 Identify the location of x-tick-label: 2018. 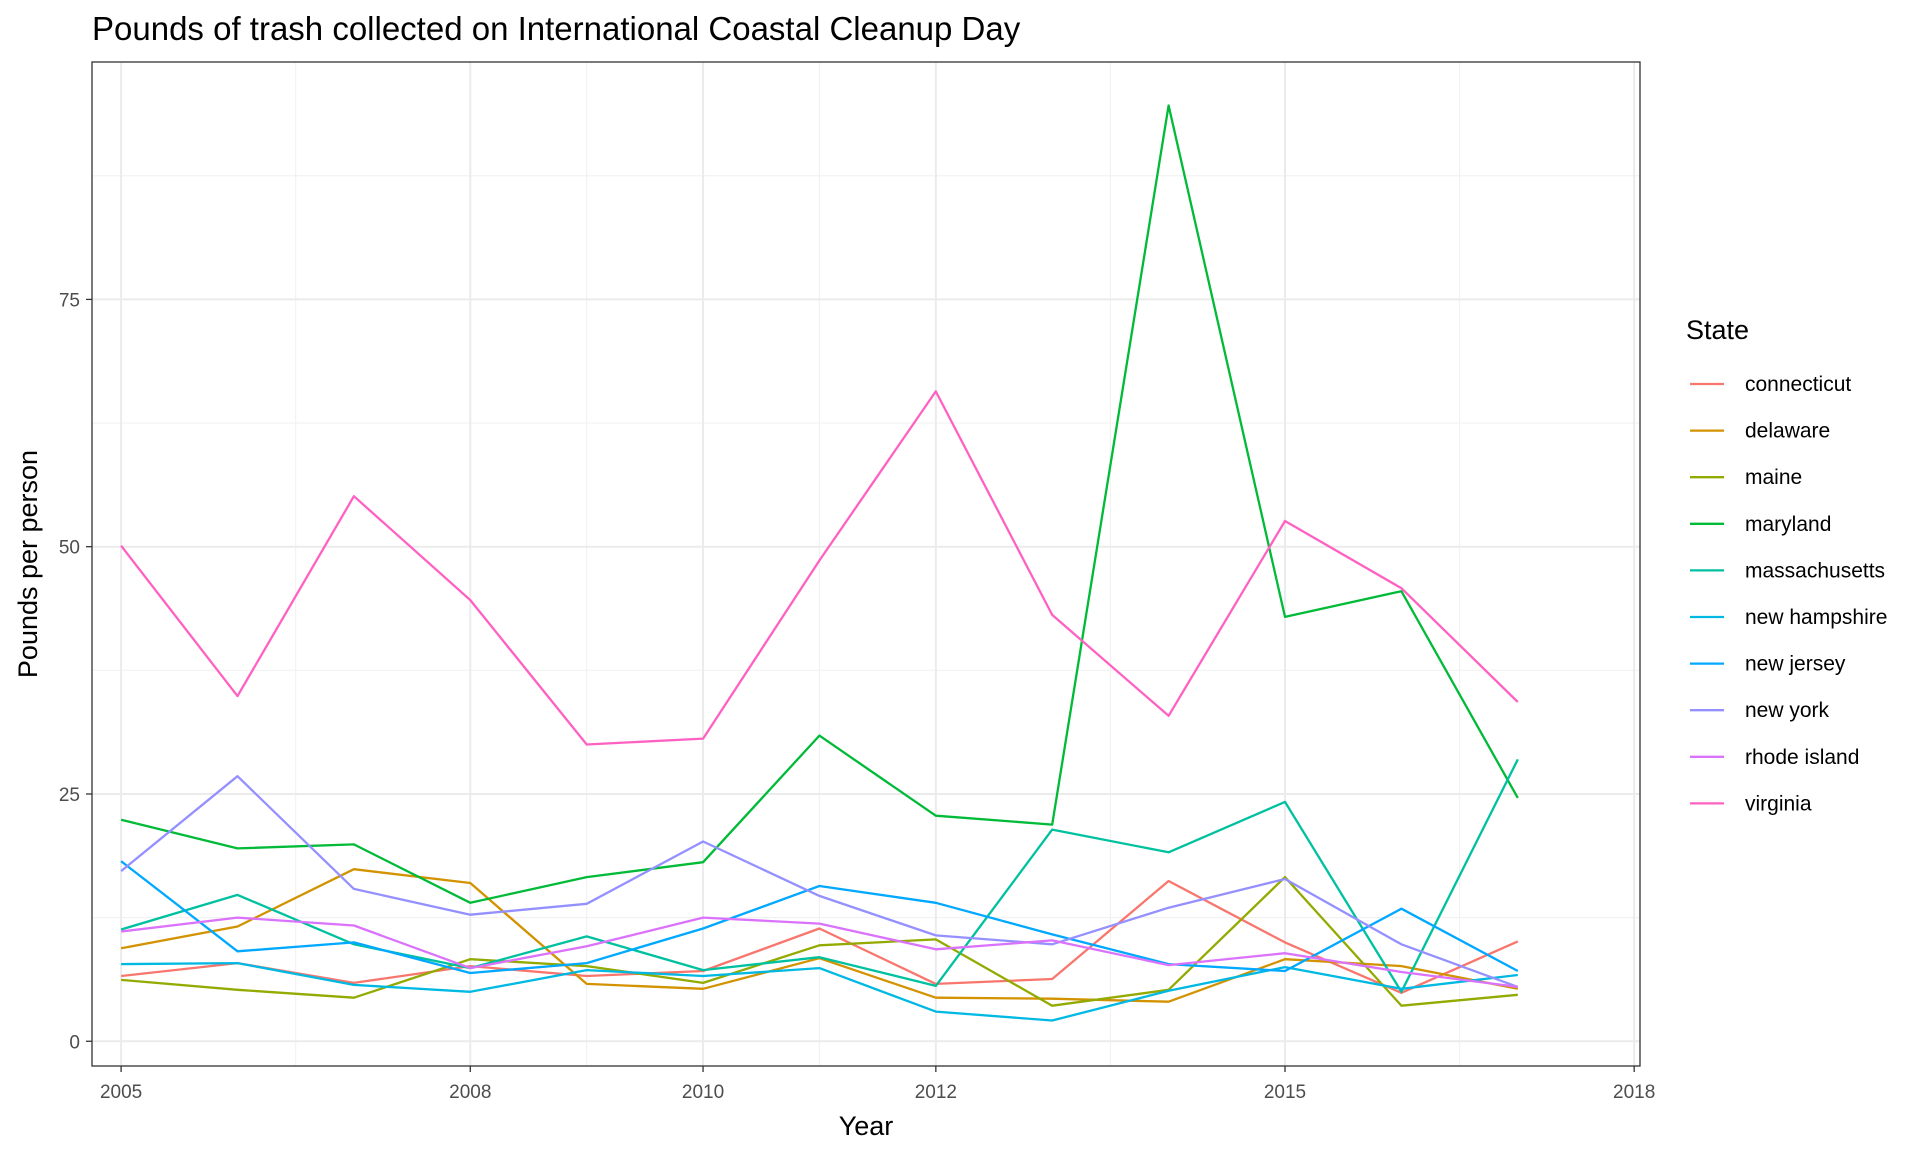
(1634, 1092).